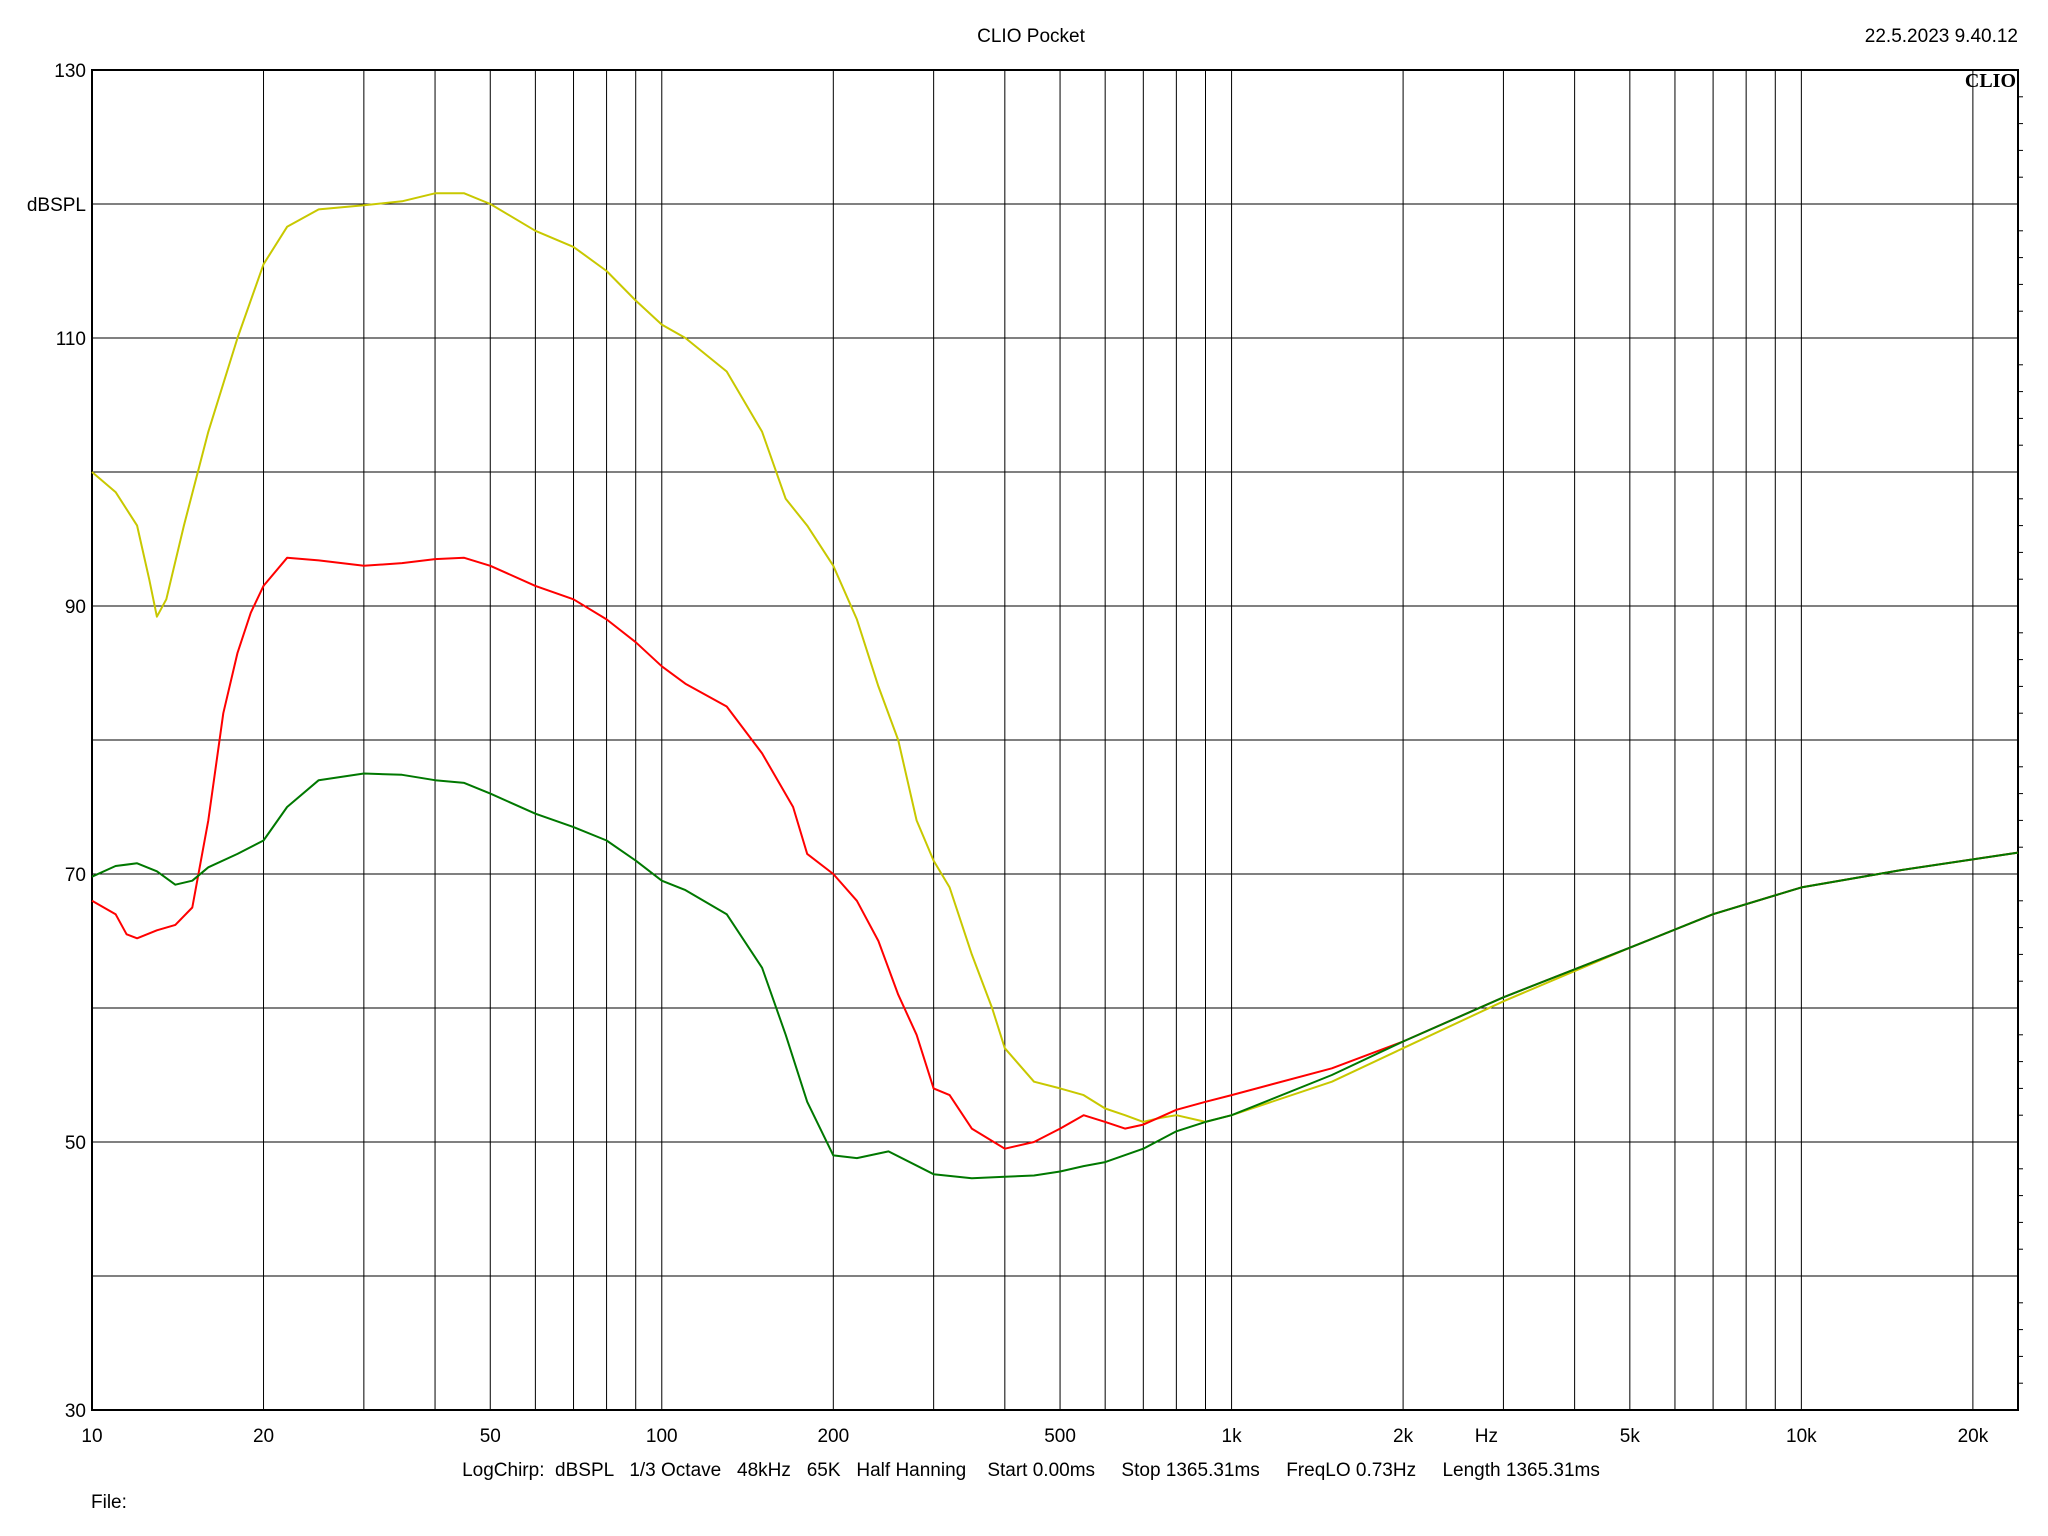  I want to click on clio-logo: CLIO, so click(1990, 81).